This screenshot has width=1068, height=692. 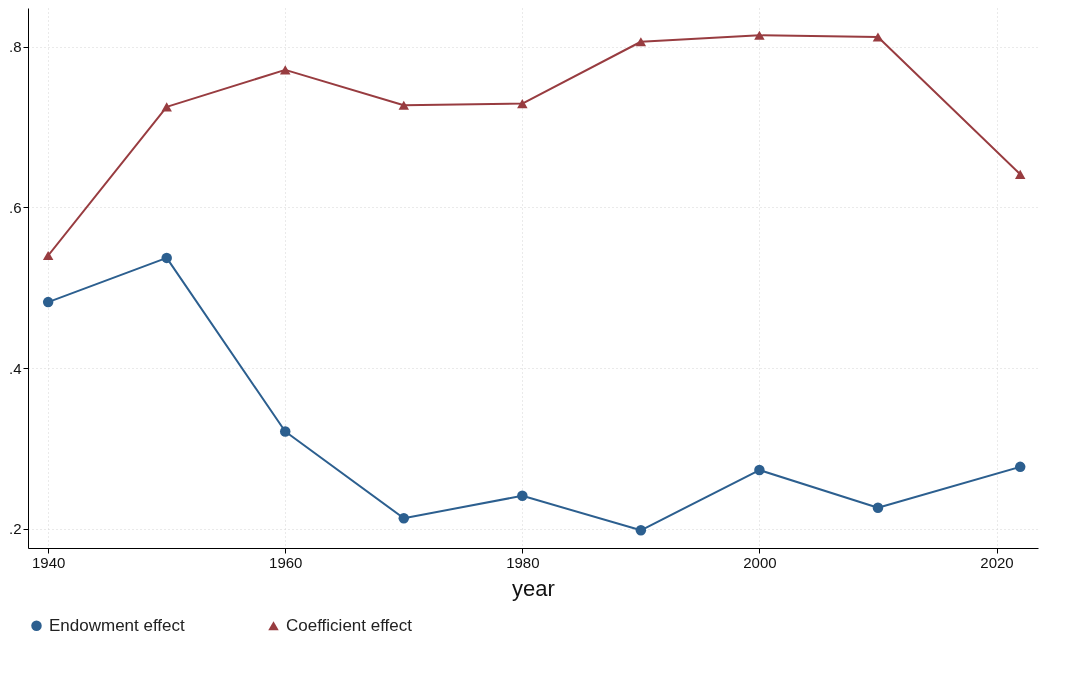 What do you see at coordinates (117, 625) in the screenshot?
I see `legend-label: Endowment effect` at bounding box center [117, 625].